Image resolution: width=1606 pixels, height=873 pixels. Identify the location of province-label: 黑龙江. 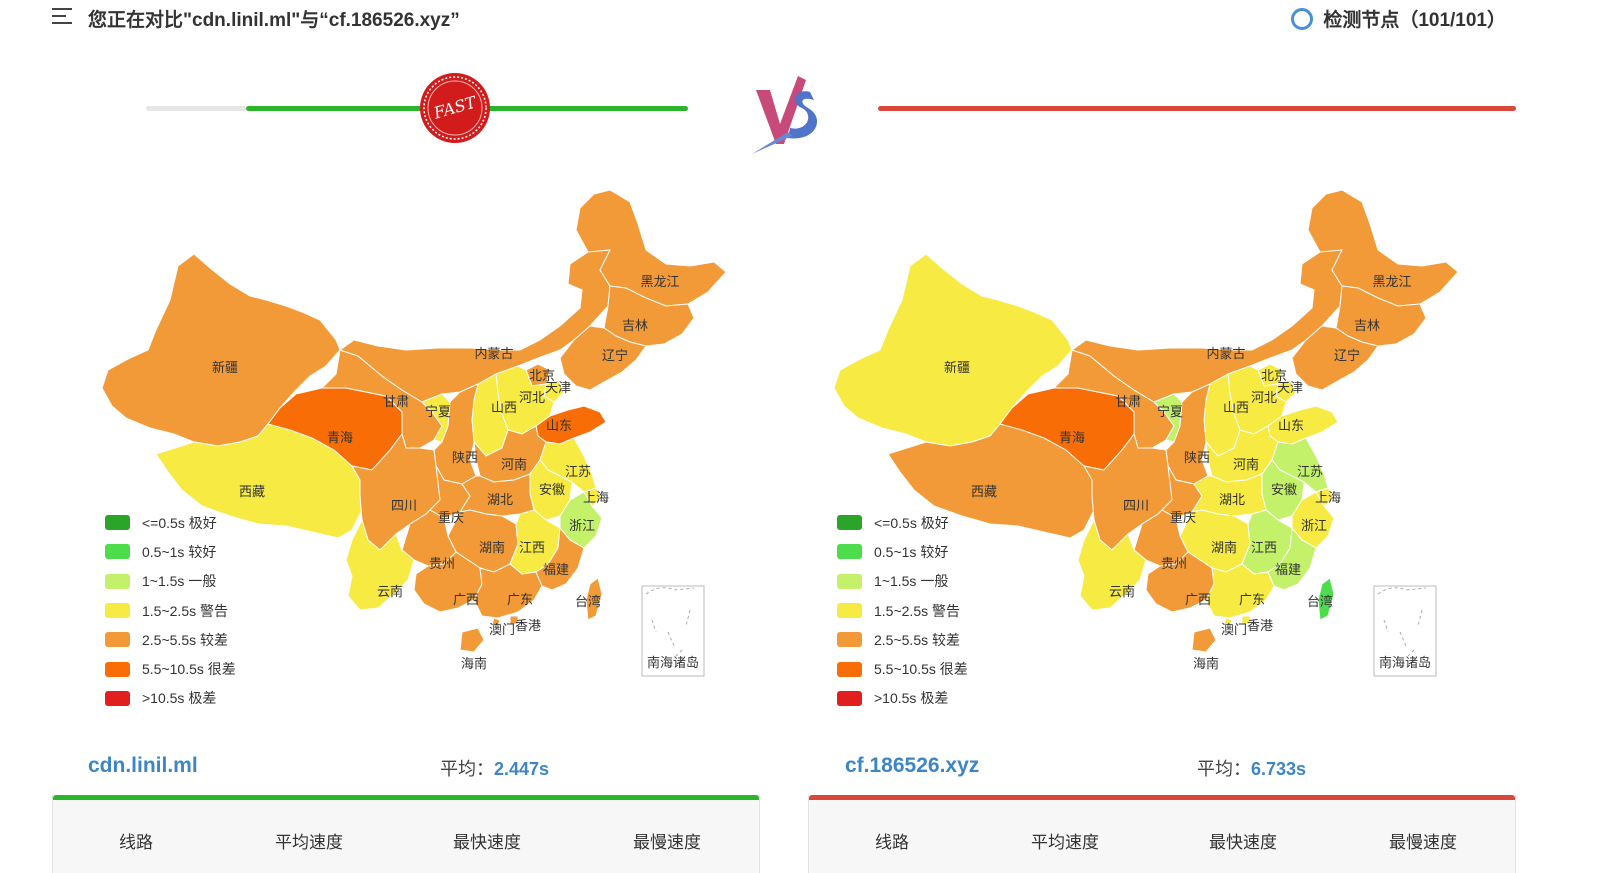
(1391, 282).